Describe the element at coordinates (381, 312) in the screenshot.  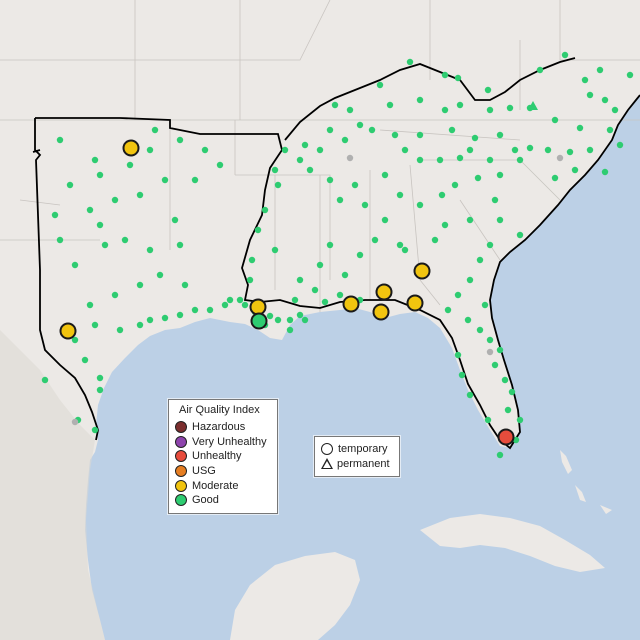
I see `moderate-pensacola-marker` at that location.